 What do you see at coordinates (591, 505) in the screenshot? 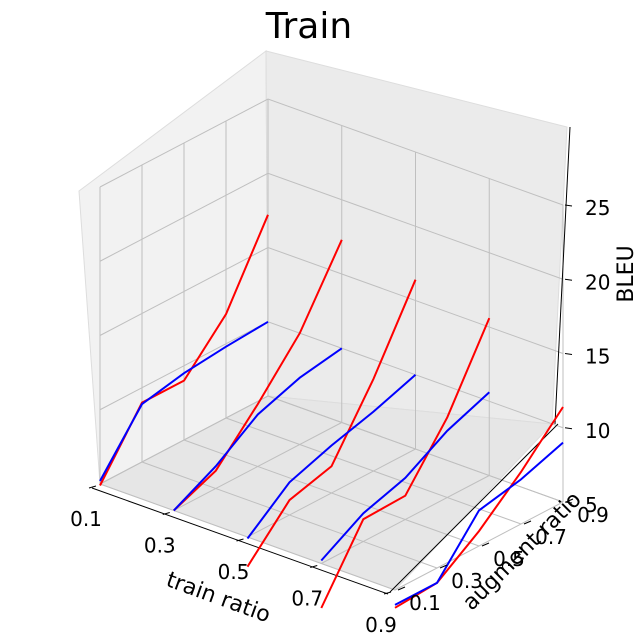
I see `z-tick-label: 5` at bounding box center [591, 505].